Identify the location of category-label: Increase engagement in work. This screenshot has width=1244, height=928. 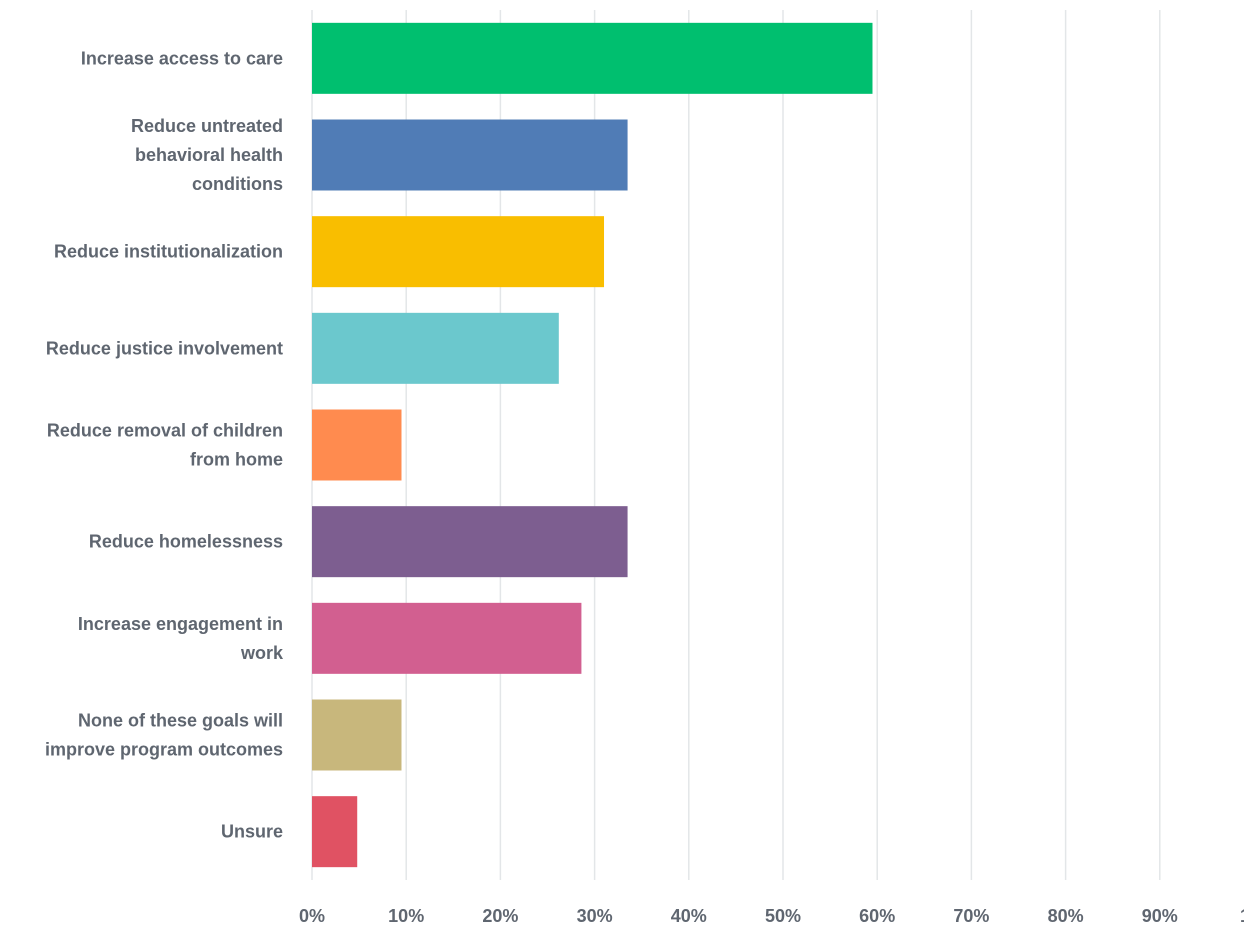
(181, 638).